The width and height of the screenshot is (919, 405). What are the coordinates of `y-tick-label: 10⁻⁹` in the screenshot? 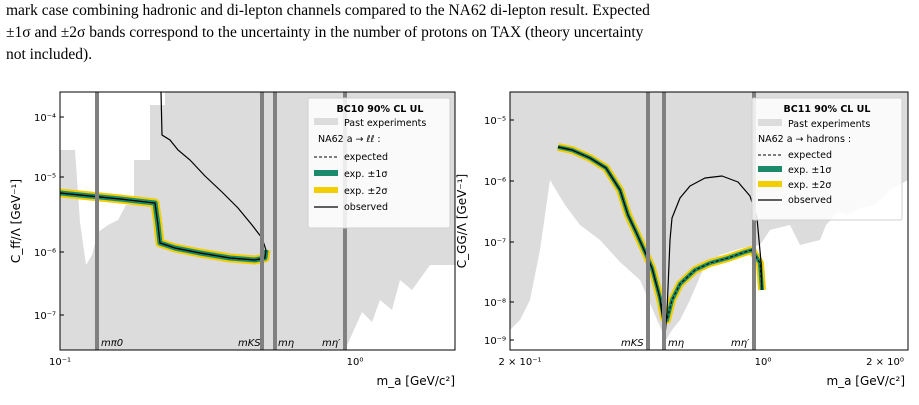 It's located at (495, 341).